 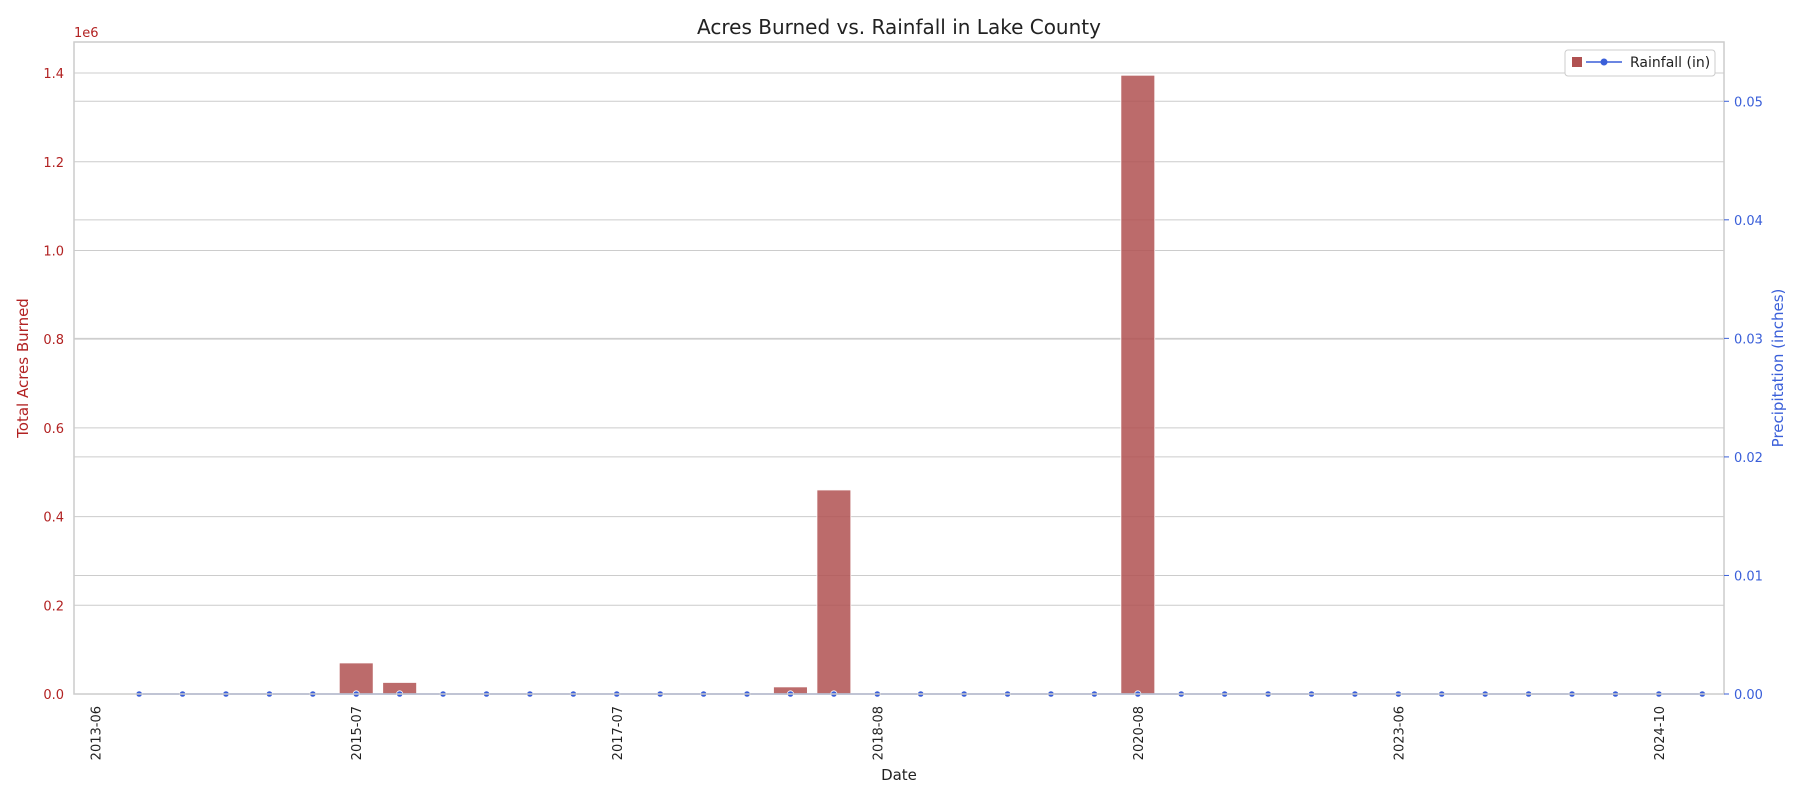 I want to click on x-tick-label: 2017-07, so click(x=618, y=733).